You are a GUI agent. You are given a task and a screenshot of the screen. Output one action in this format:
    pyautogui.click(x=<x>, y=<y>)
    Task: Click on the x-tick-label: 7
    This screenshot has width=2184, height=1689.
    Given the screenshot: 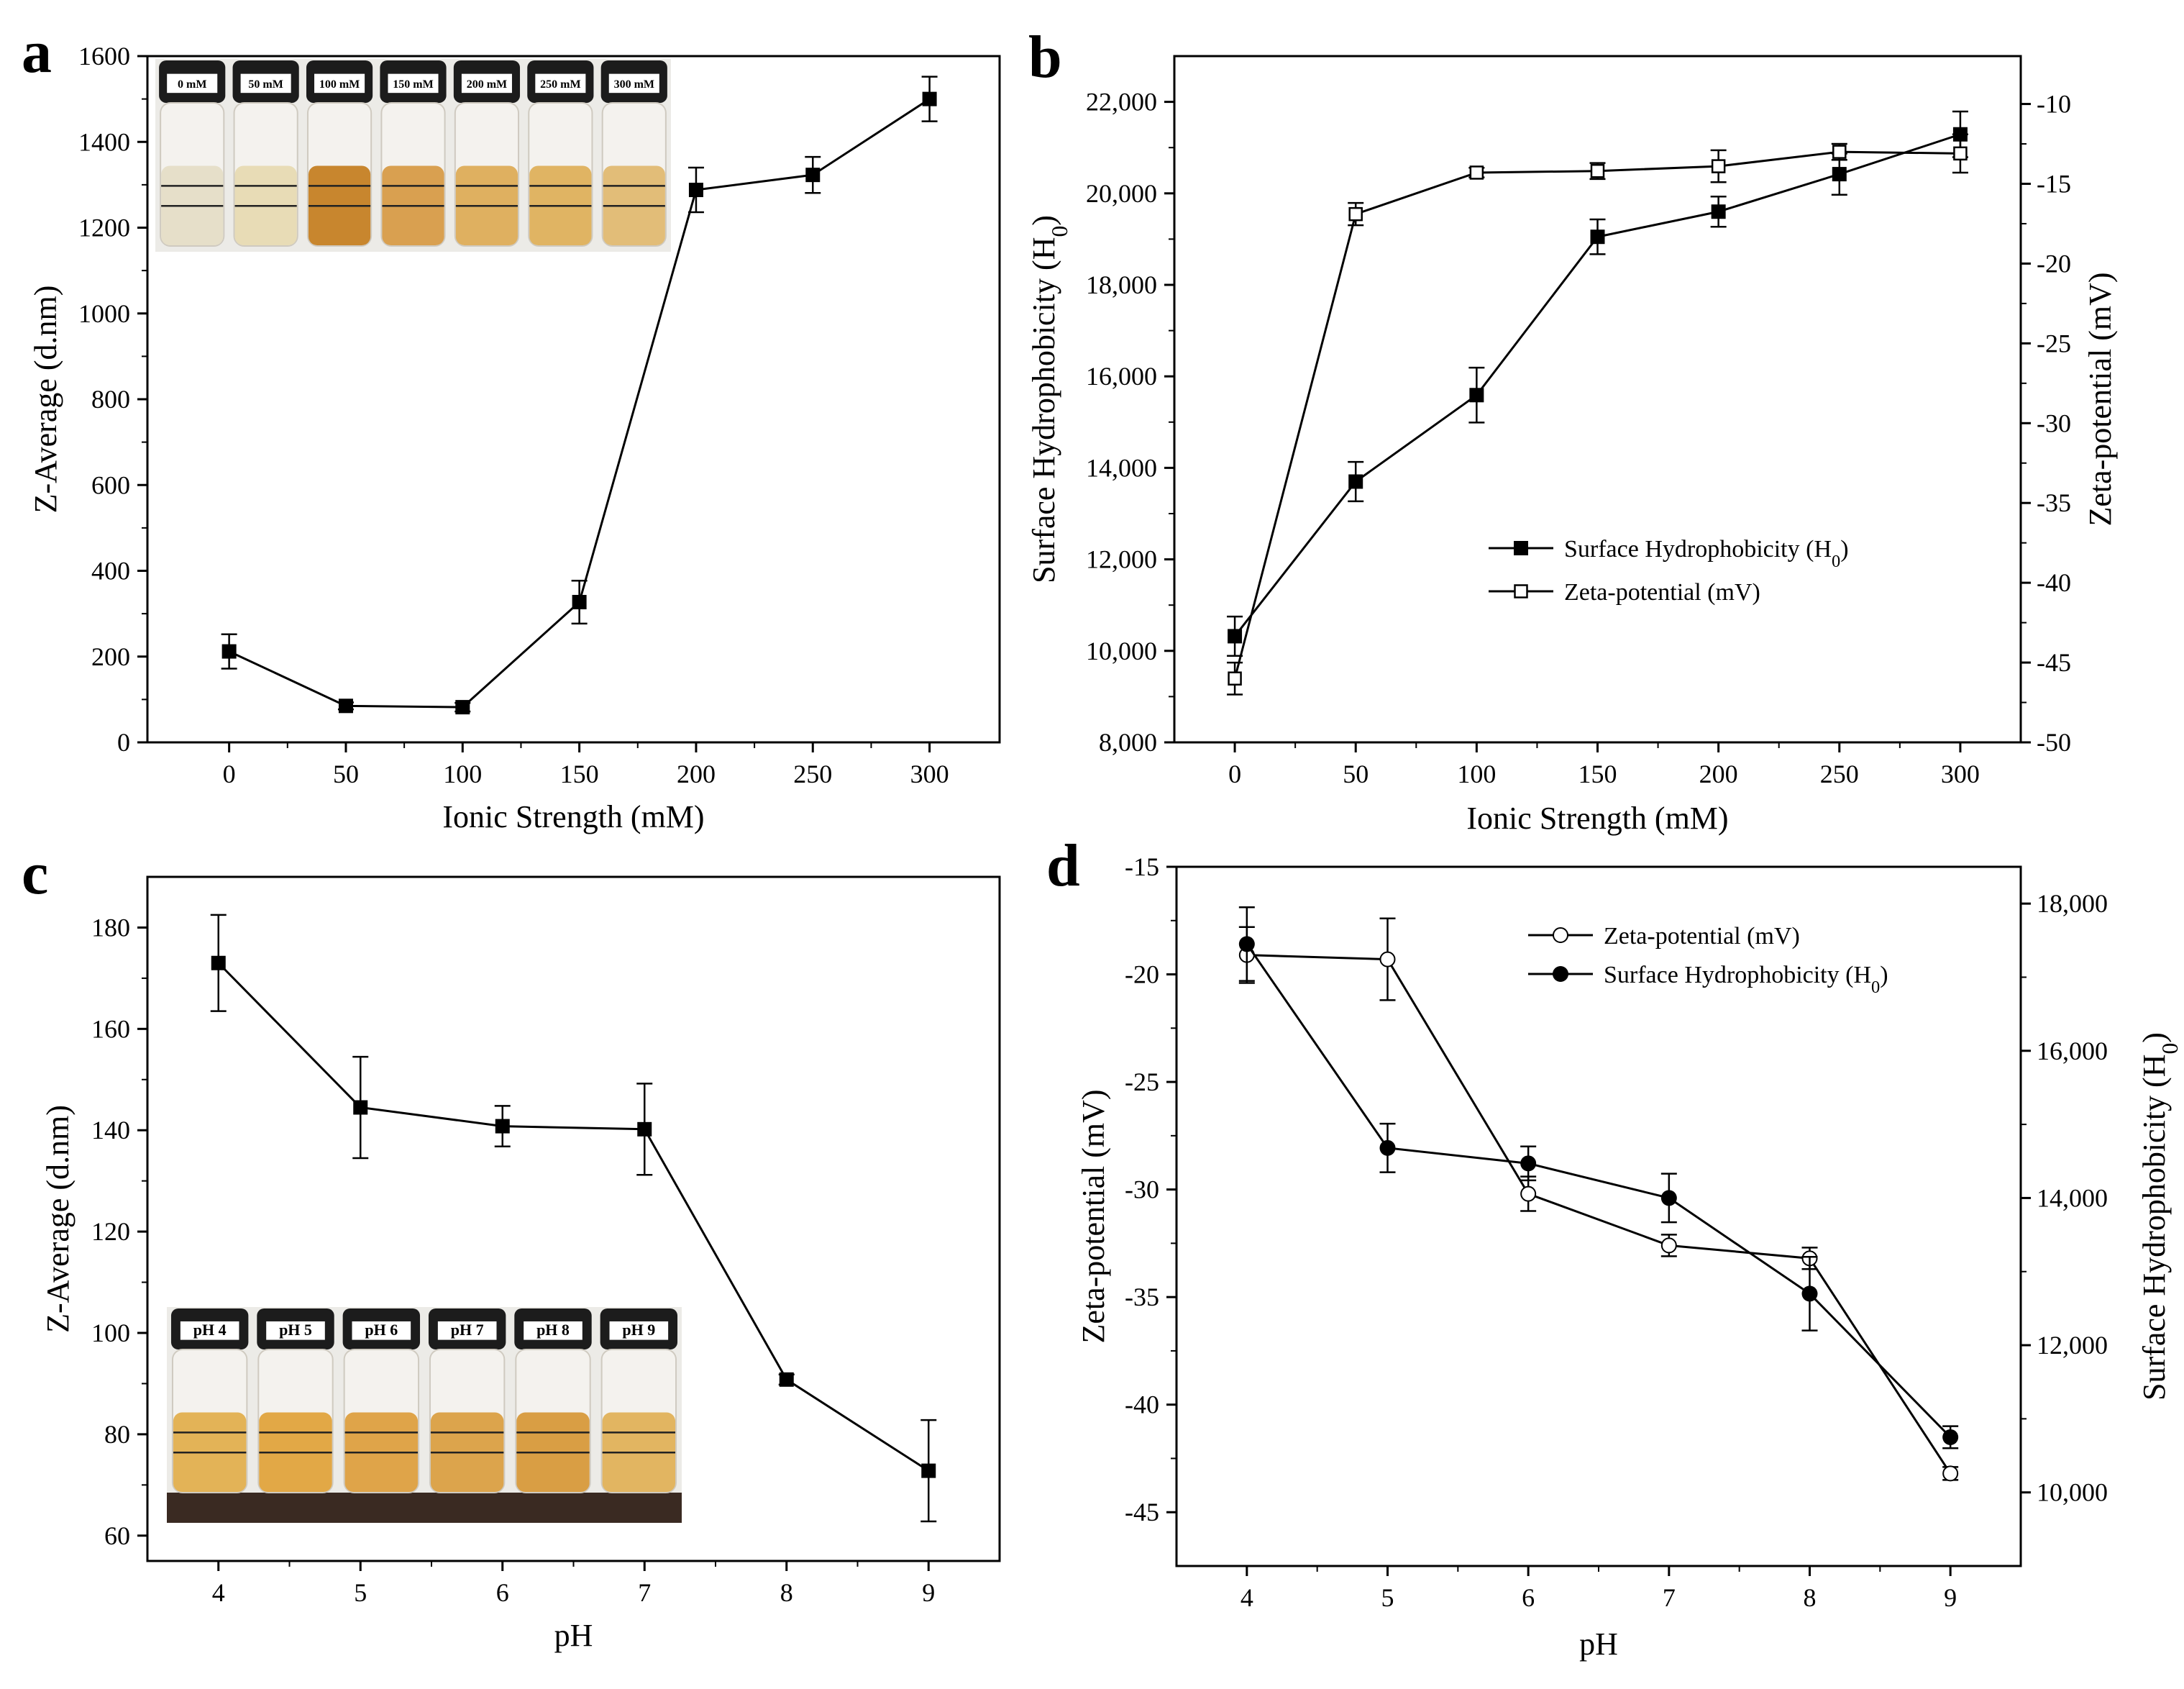 What is the action you would take?
    pyautogui.click(x=1669, y=1597)
    